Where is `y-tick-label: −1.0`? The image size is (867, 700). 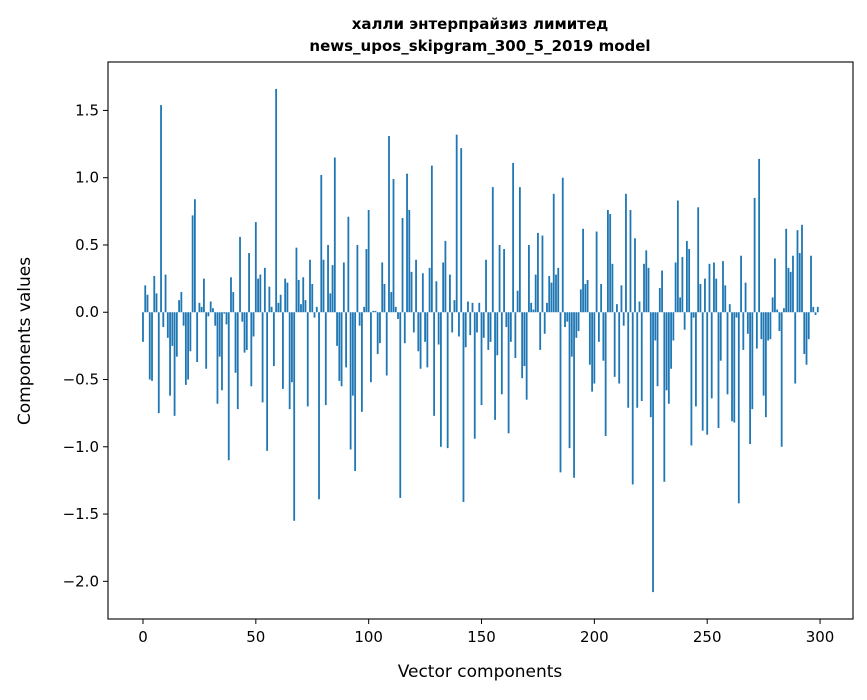
y-tick-label: −1.0 is located at coordinates (81, 447).